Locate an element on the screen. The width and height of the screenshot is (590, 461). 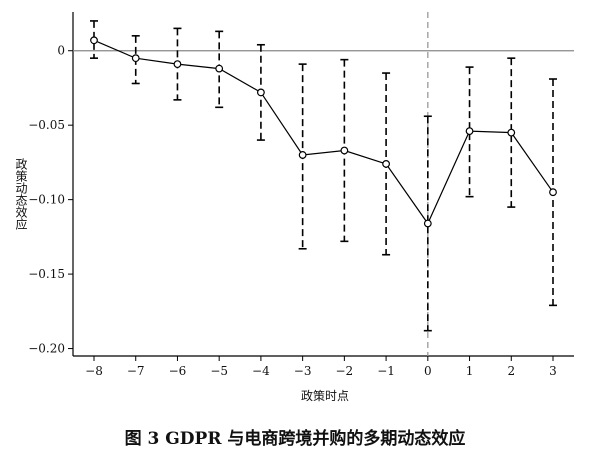
x-axis-title: 政策时点 is located at coordinates (325, 396).